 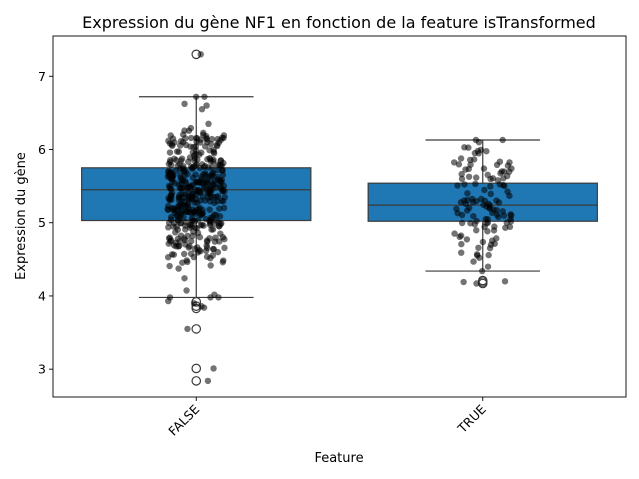 I want to click on y-tick-label: 6, so click(x=42, y=149).